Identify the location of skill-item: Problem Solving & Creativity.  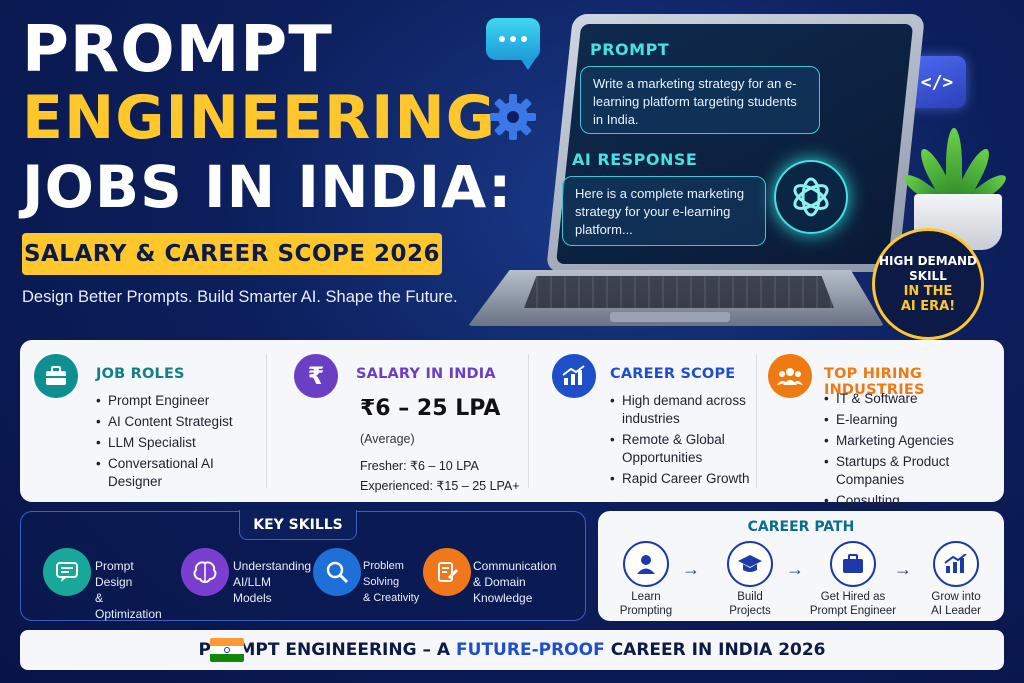
(368, 574).